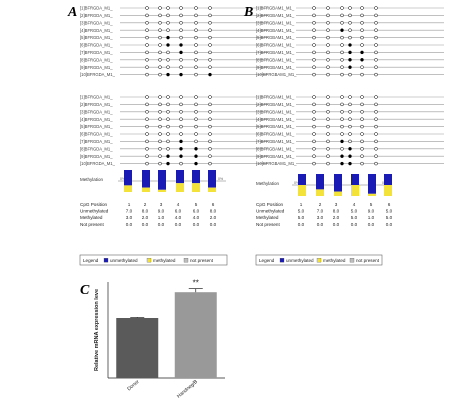 The image size is (474, 411). What do you see at coordinates (178, 217) in the screenshot?
I see `table-cell: 4.0` at bounding box center [178, 217].